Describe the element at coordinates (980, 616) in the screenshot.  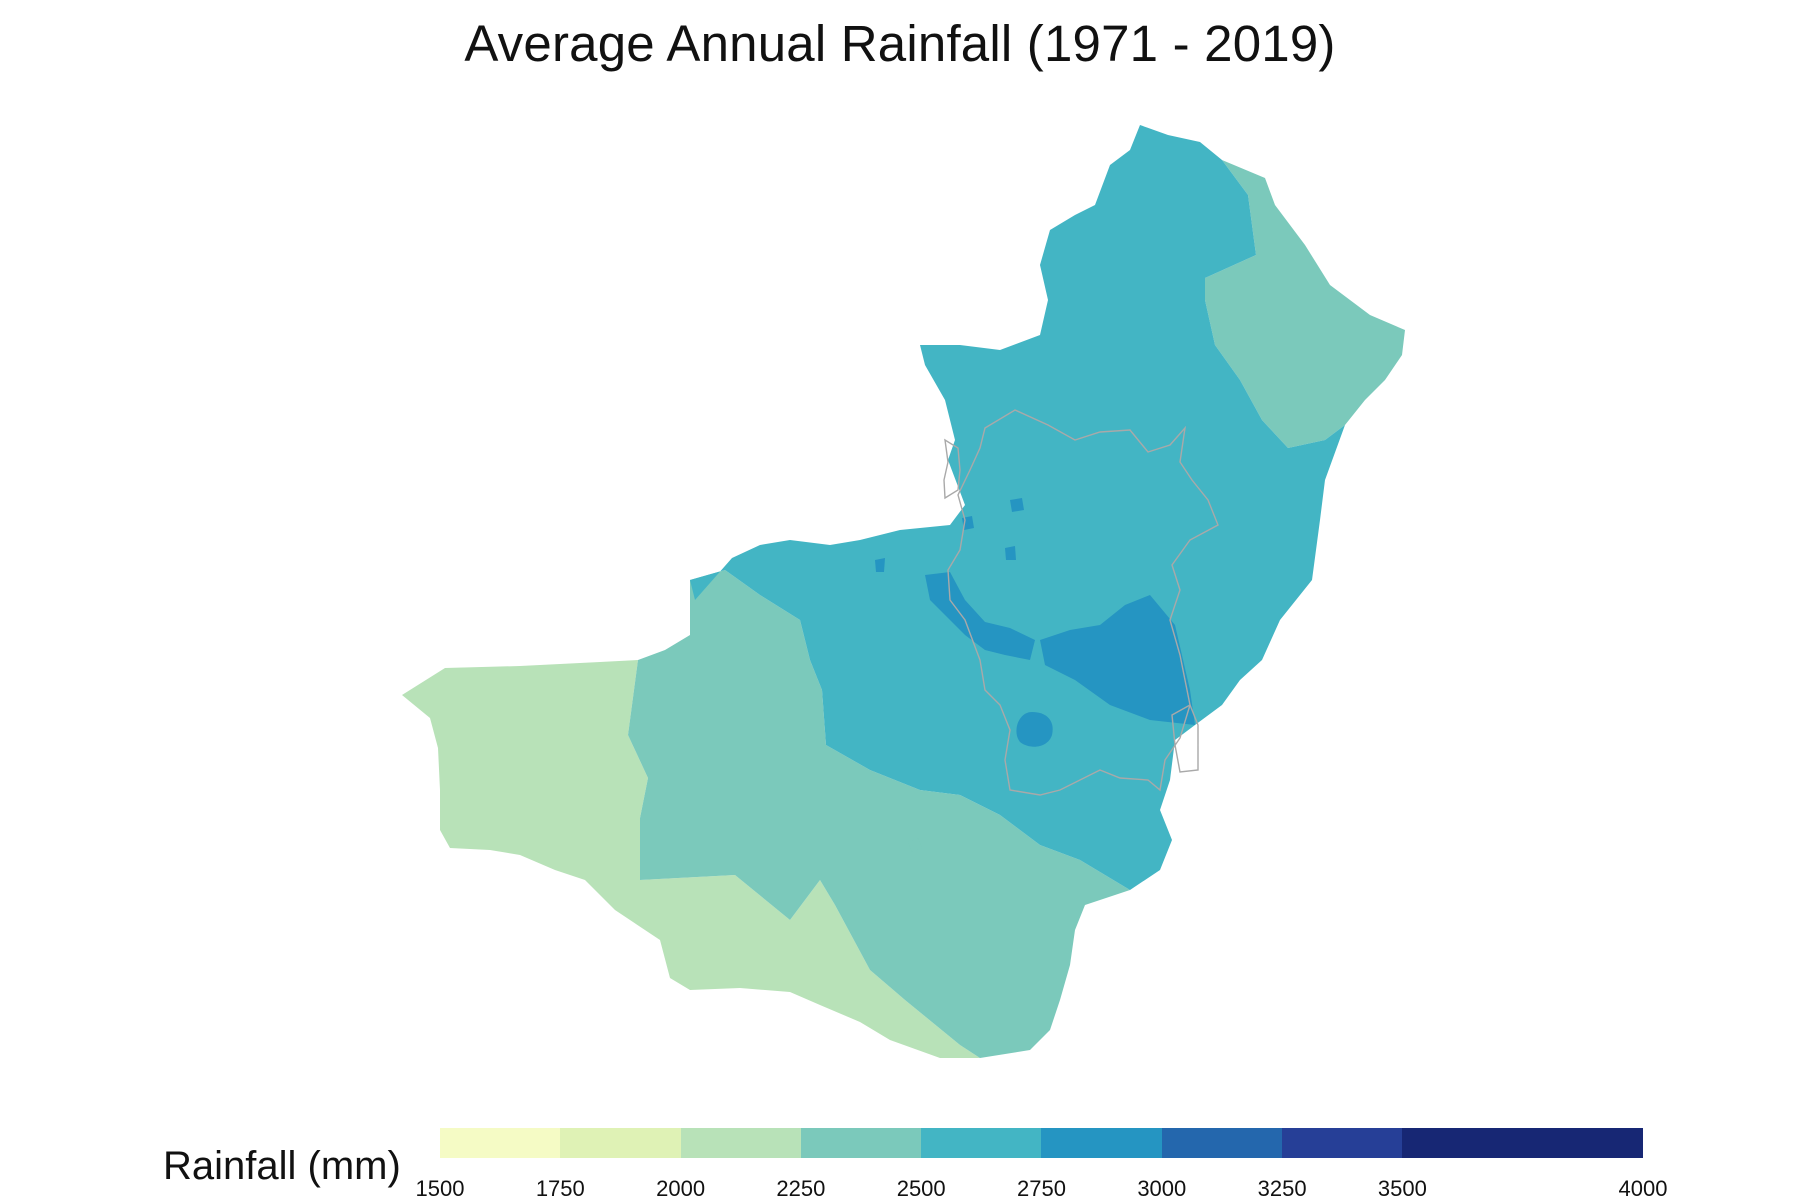
I see `region-high-rainfall-channel` at that location.